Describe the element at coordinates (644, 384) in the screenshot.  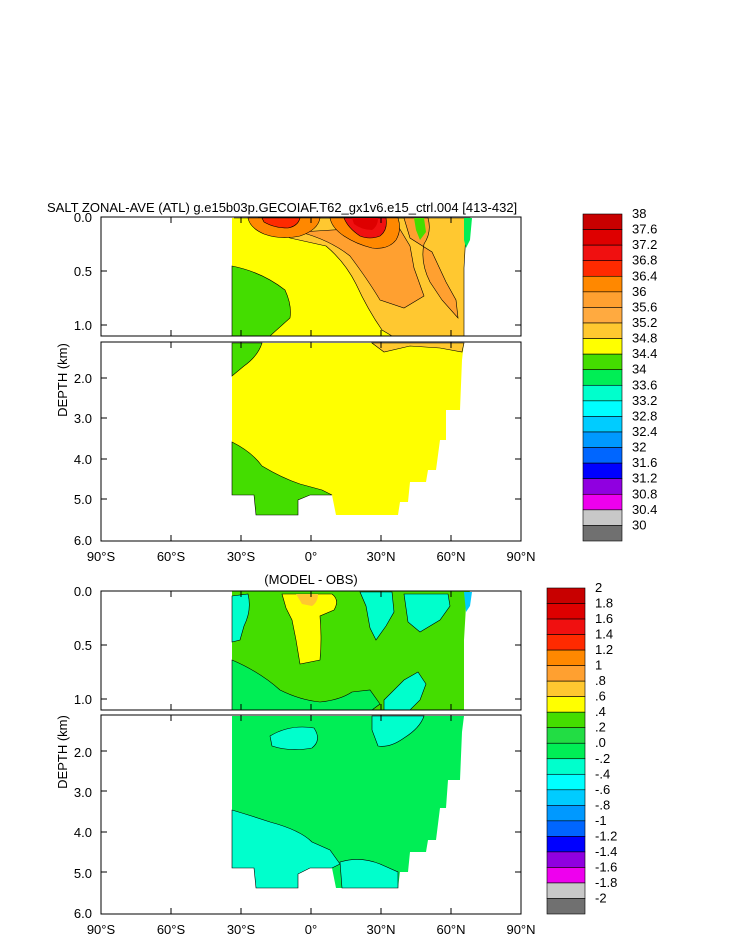
I see `colorbar-label: 33.6` at that location.